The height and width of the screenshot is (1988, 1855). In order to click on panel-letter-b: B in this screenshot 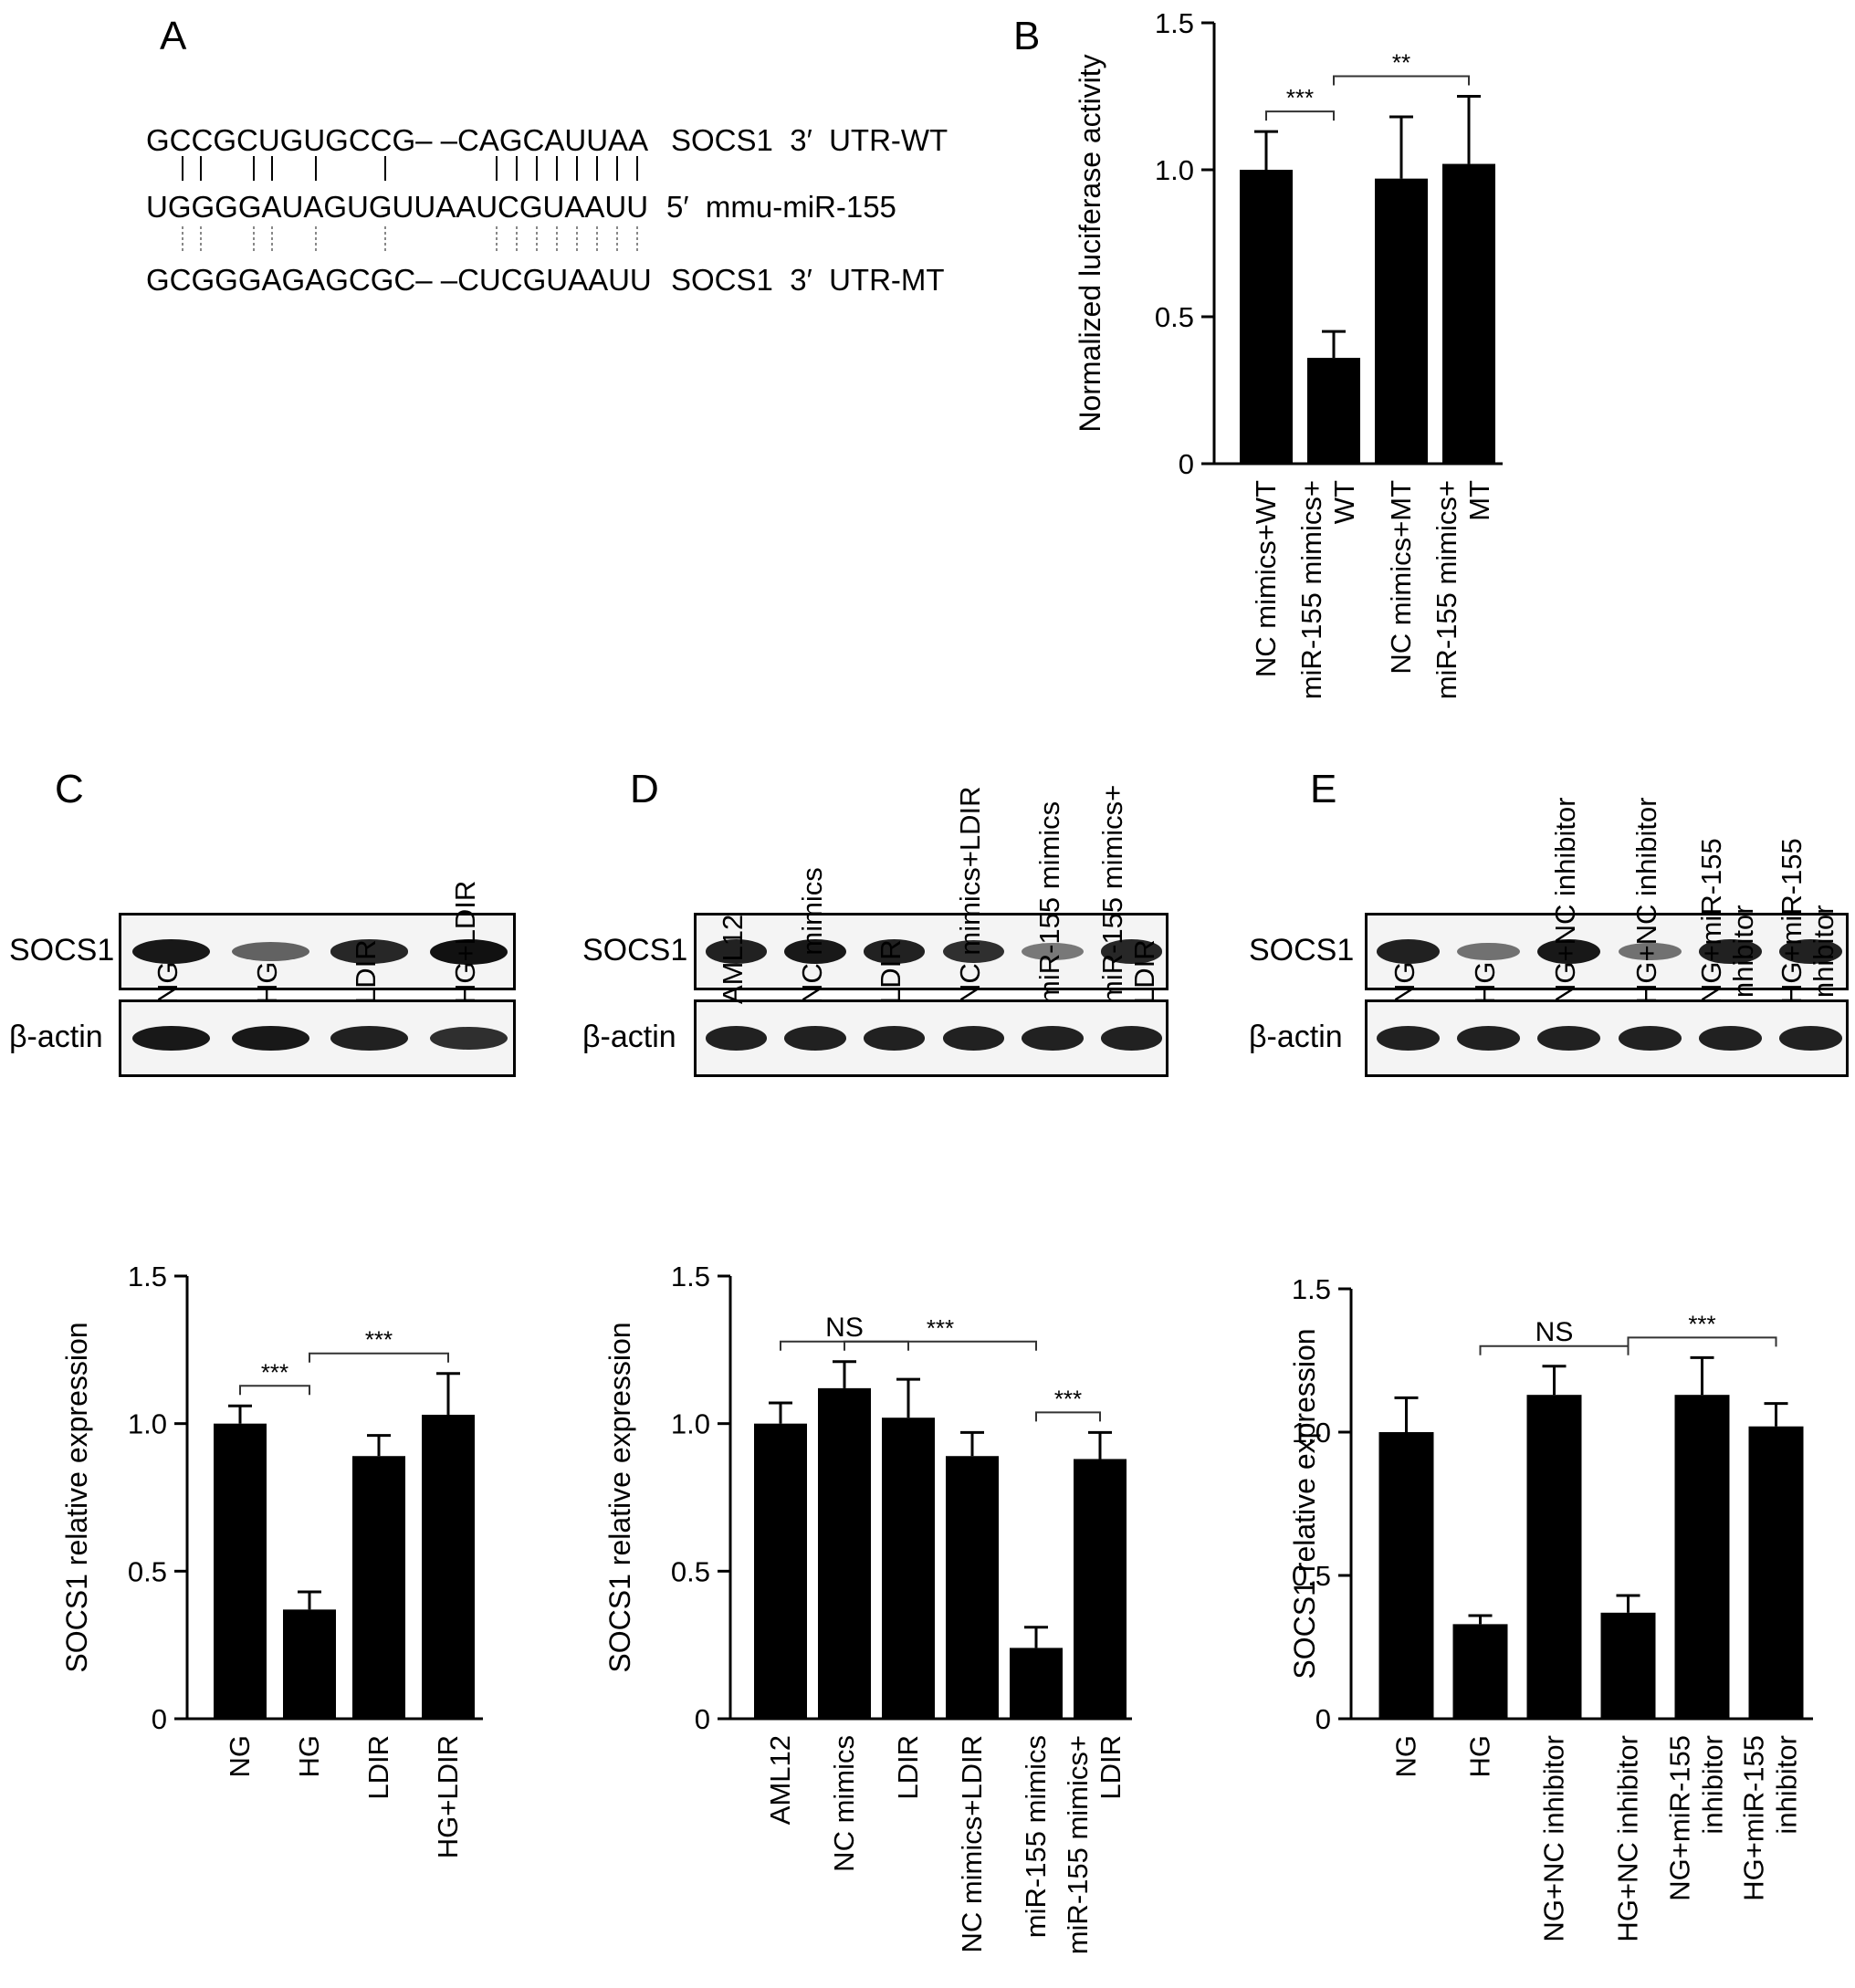, I will do `click(1027, 36)`.